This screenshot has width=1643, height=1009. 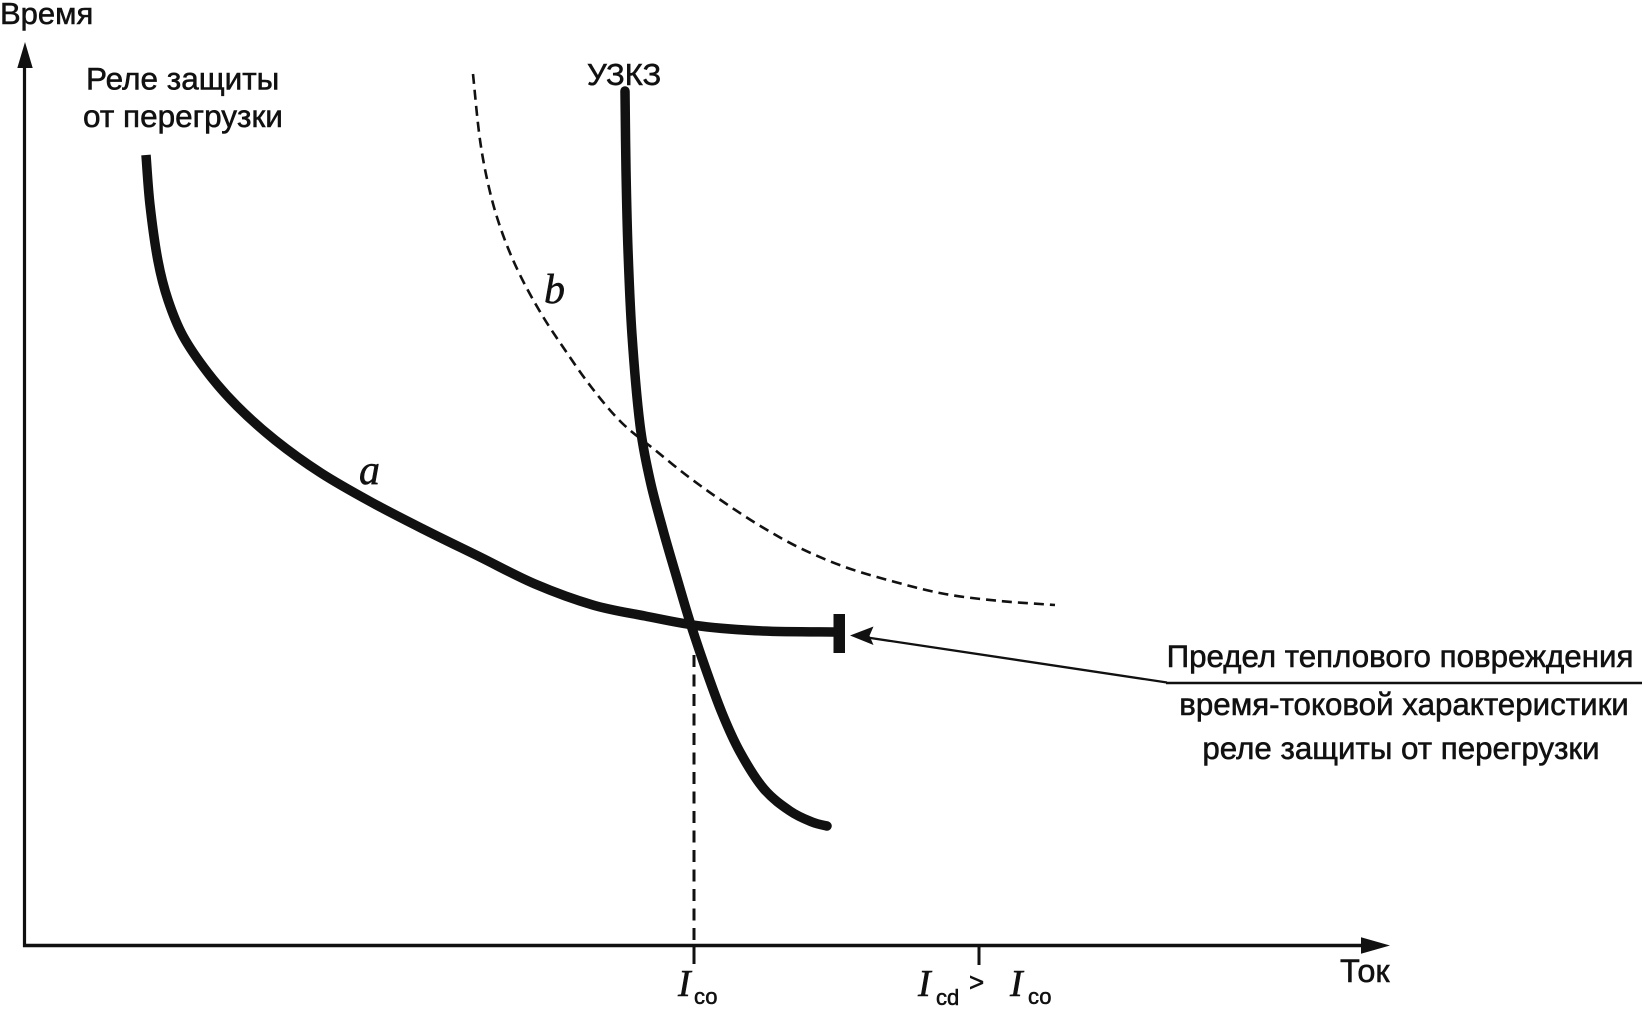 I want to click on svg-text: Время, so click(x=46, y=15).